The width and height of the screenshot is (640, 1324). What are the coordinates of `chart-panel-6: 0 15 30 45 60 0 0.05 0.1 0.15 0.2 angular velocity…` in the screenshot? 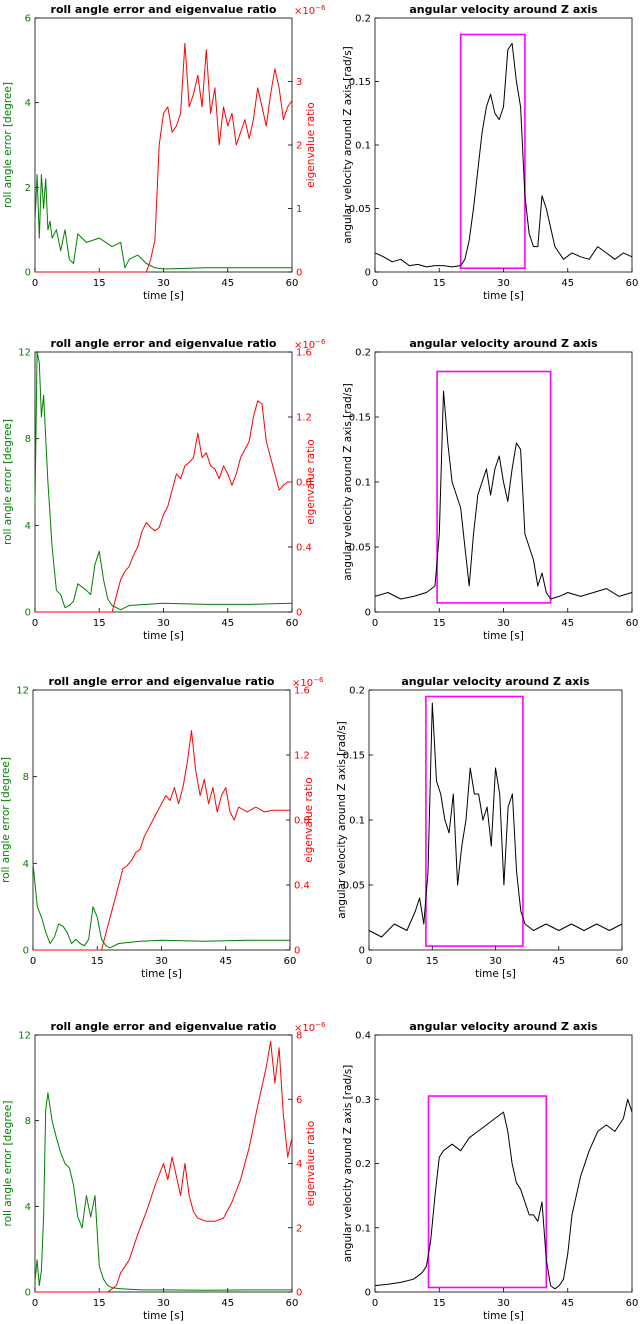 It's located at (482, 827).